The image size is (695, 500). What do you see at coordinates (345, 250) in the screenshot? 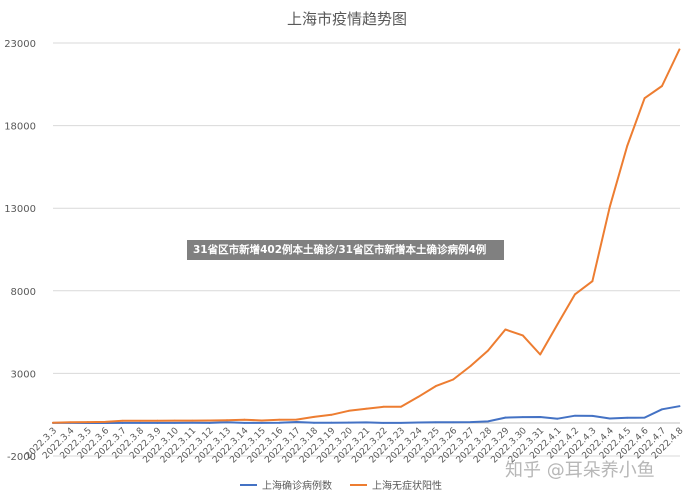
I see `news-overlay-banner: 31省区市新增402例本土确诊/31省区市新增本土确诊病例4例` at bounding box center [345, 250].